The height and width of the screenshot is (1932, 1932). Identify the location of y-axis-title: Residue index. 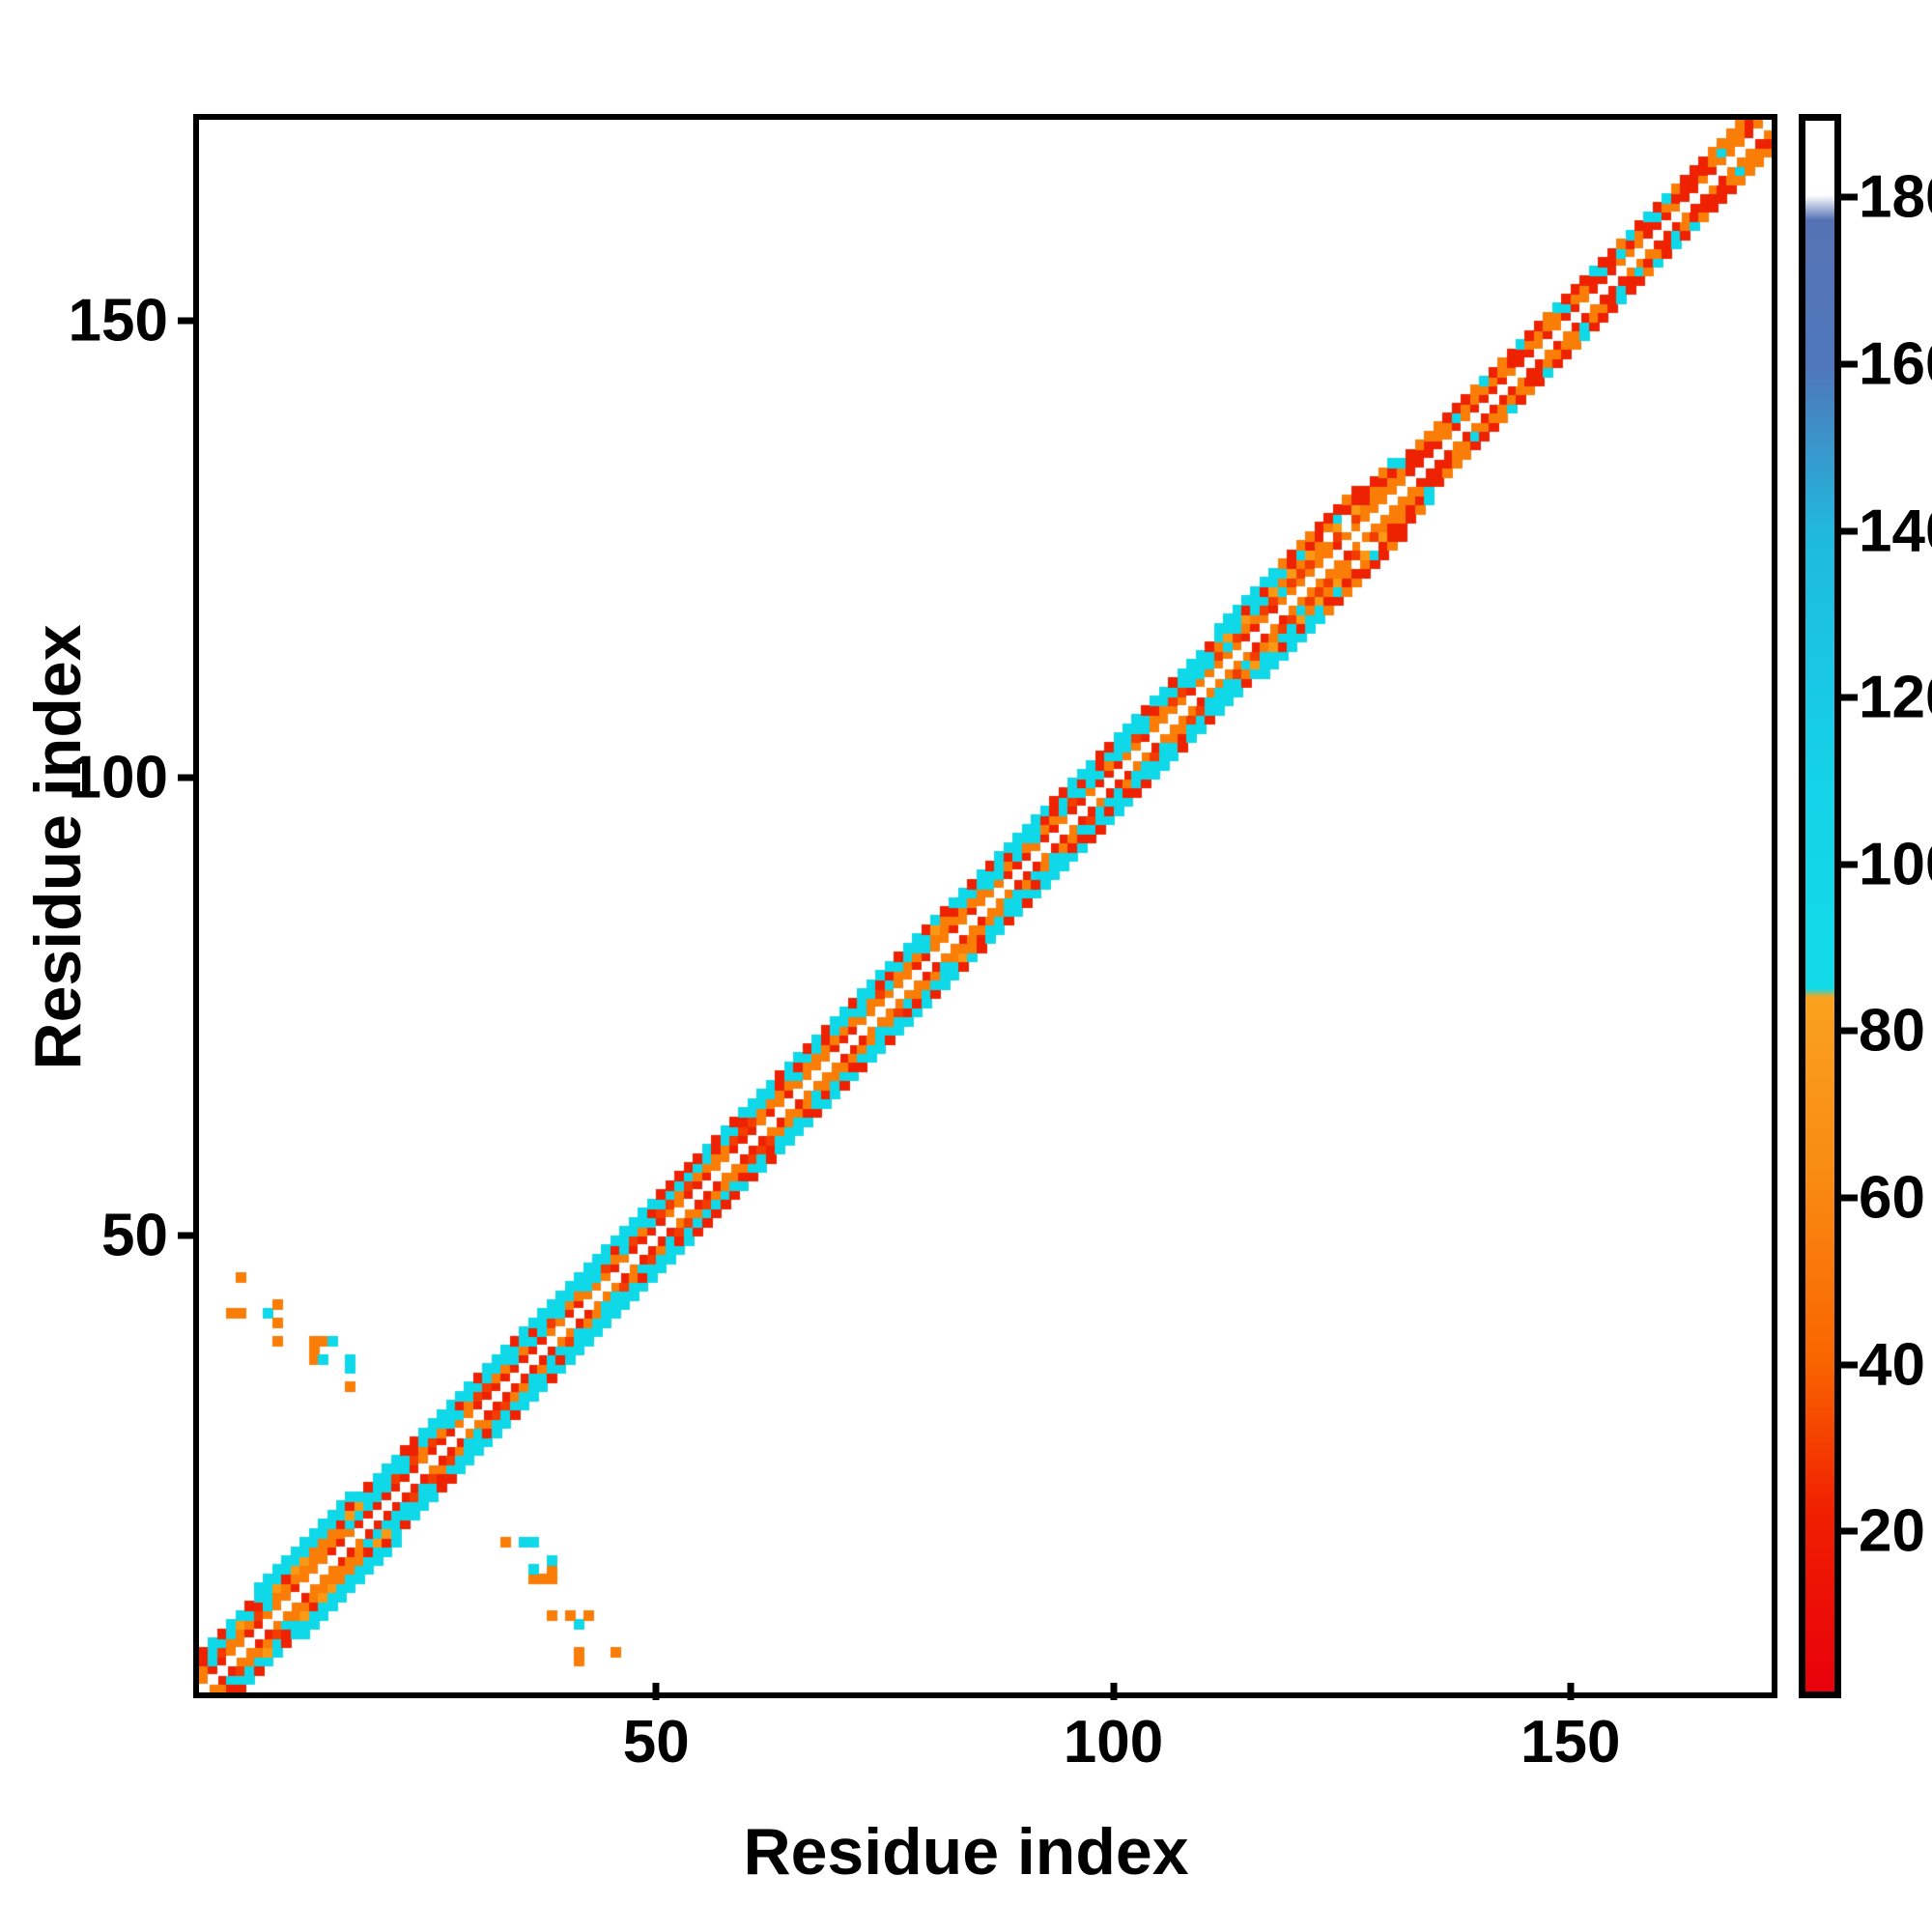
(58, 847).